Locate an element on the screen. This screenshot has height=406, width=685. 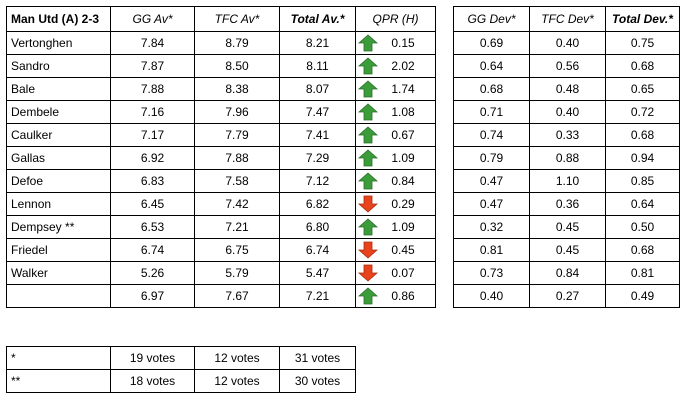
tfc-dev-cell: 0.88 is located at coordinates (567, 158).